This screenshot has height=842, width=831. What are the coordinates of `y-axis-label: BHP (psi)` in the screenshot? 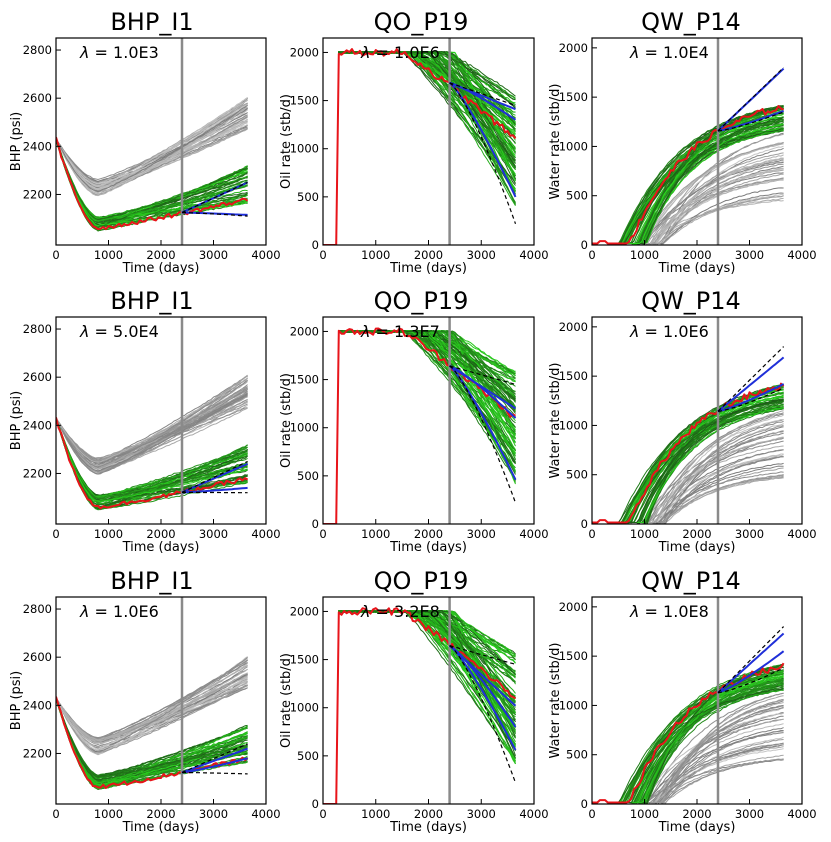 It's located at (16, 700).